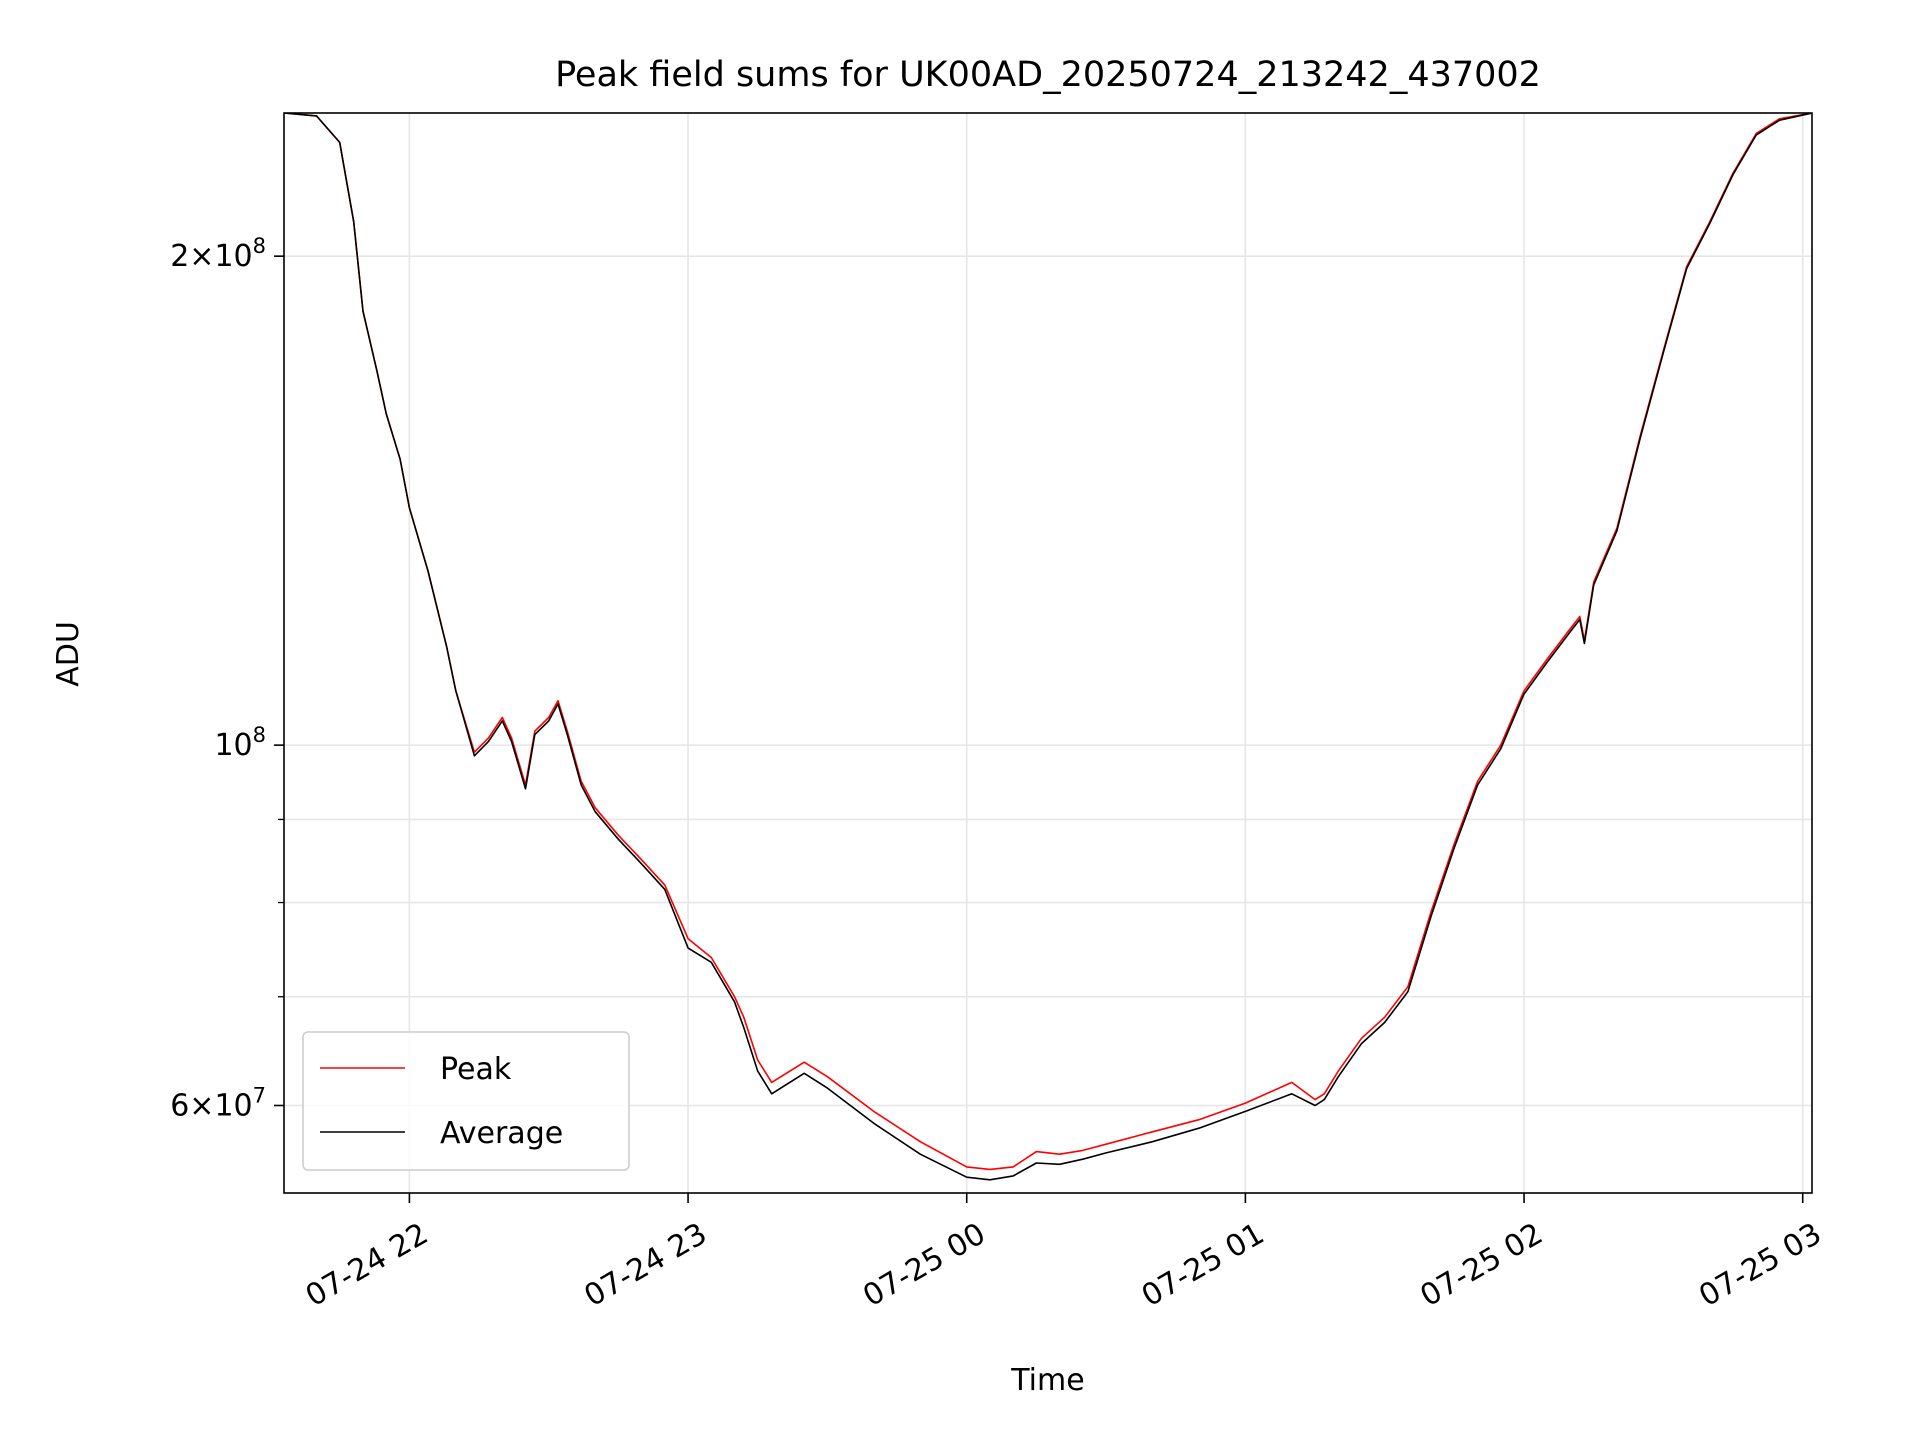 This screenshot has width=1920, height=1440. What do you see at coordinates (68, 654) in the screenshot?
I see `y-axis-label: ADU` at bounding box center [68, 654].